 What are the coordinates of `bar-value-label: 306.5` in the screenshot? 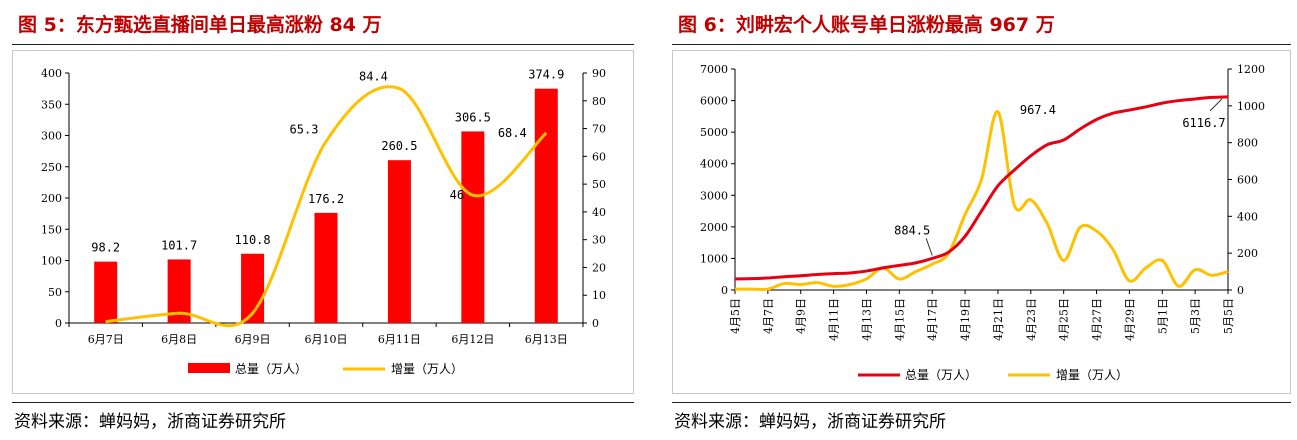 It's located at (473, 117).